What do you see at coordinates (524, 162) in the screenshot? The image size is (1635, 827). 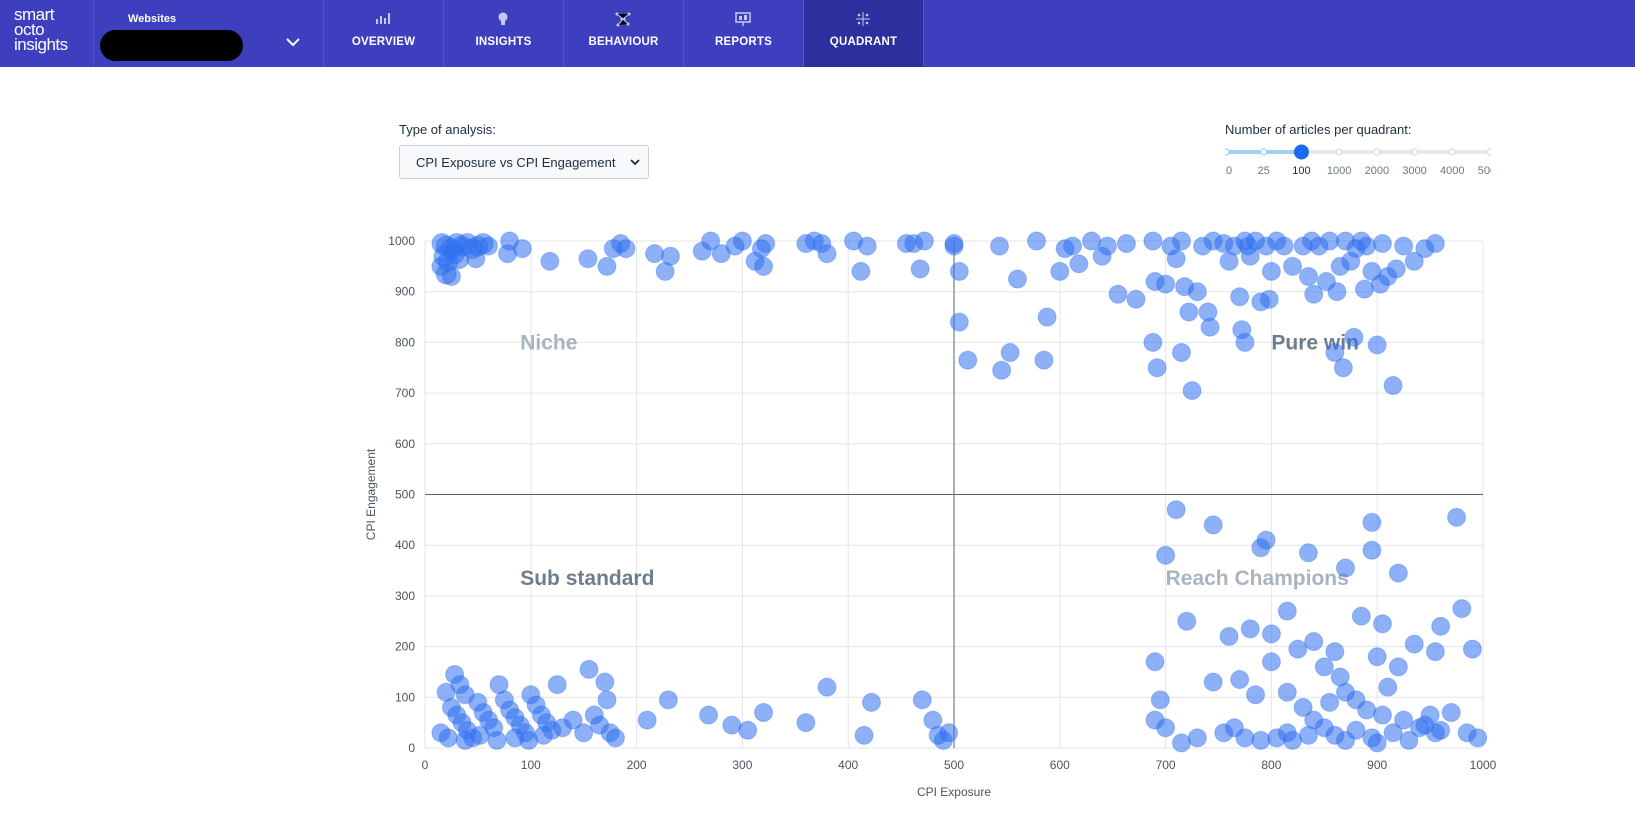 I see `analysis-type-select: CPI Exposure vs CPI Engagement` at bounding box center [524, 162].